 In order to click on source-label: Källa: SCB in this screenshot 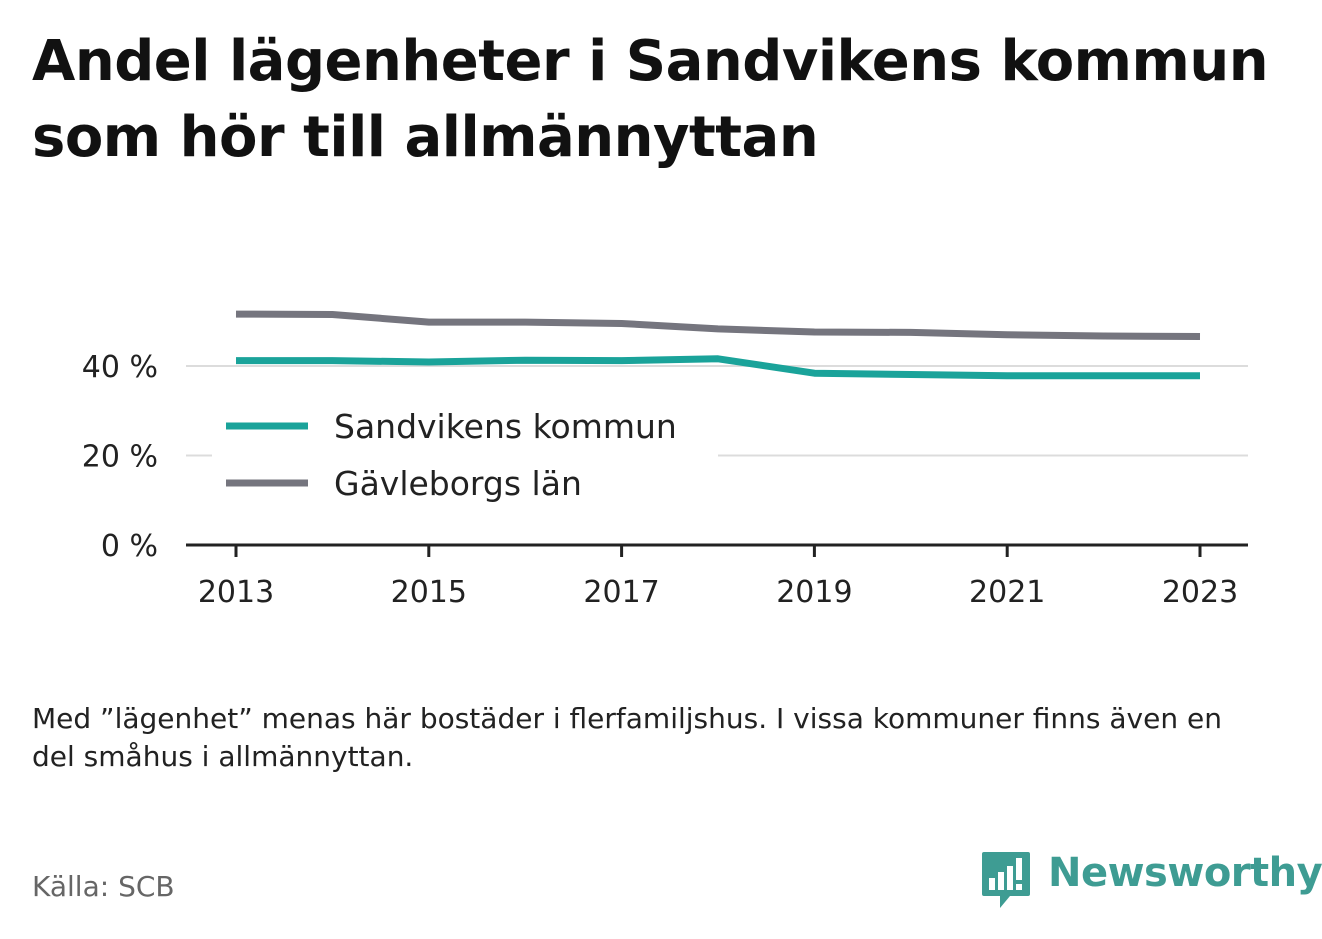, I will do `click(103, 886)`.